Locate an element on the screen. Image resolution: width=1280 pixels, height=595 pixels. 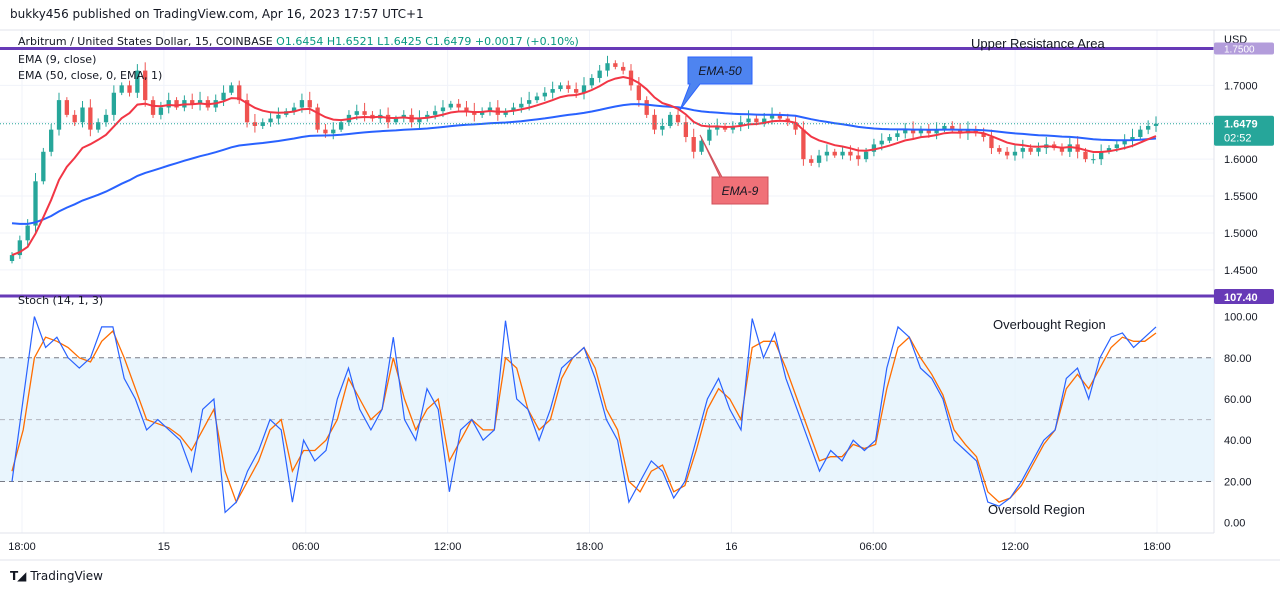
high-value: H1.6521 is located at coordinates (350, 41).